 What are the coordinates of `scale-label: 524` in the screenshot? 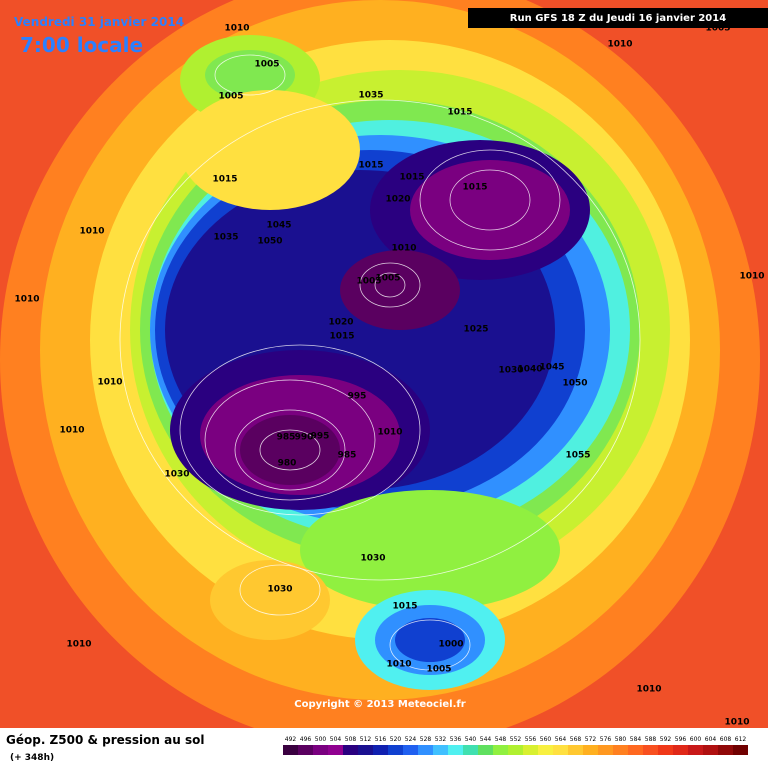 It's located at (411, 739).